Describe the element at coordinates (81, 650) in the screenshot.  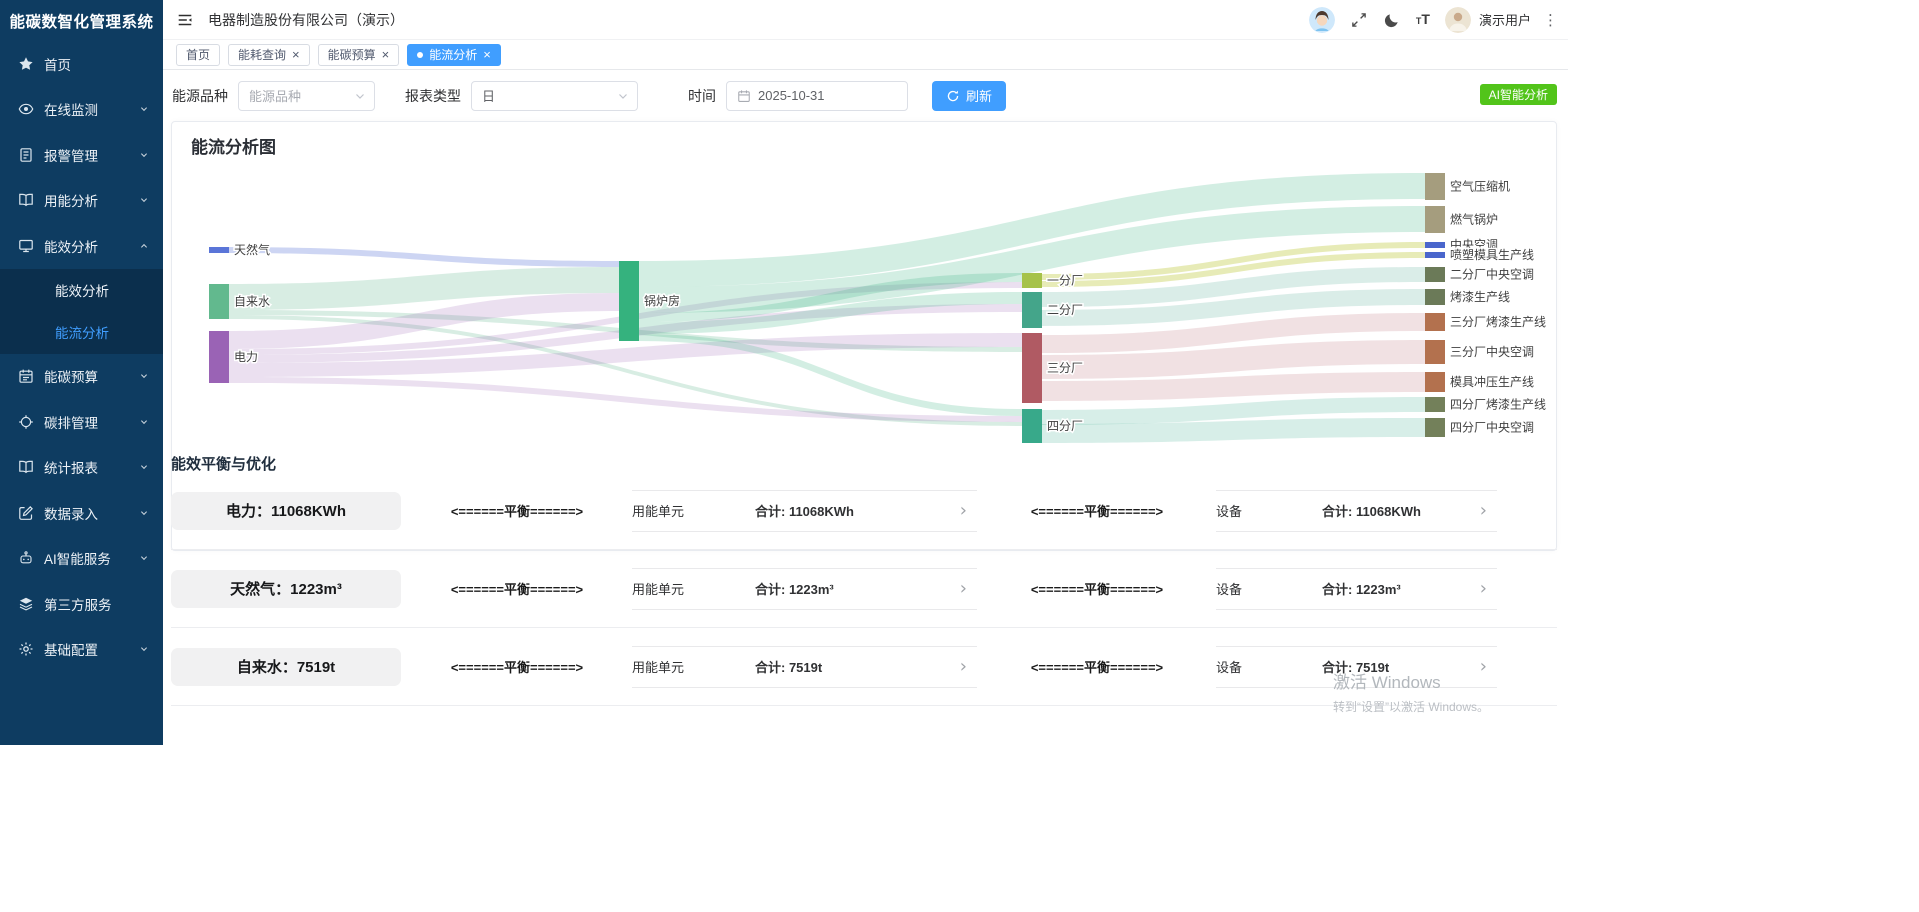
I see `sidebar-item-基础配置: 基础配置` at that location.